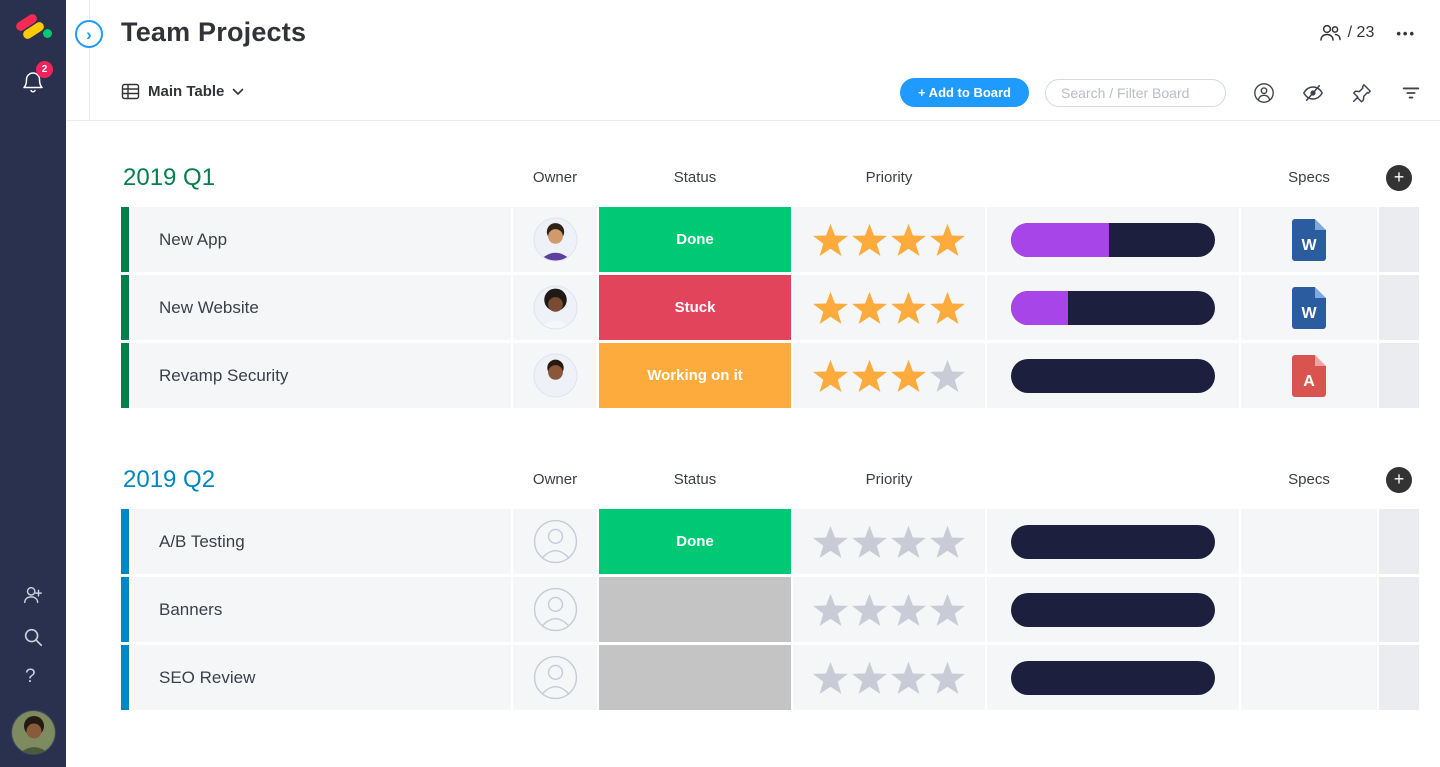  I want to click on board-members-icon, so click(1330, 33).